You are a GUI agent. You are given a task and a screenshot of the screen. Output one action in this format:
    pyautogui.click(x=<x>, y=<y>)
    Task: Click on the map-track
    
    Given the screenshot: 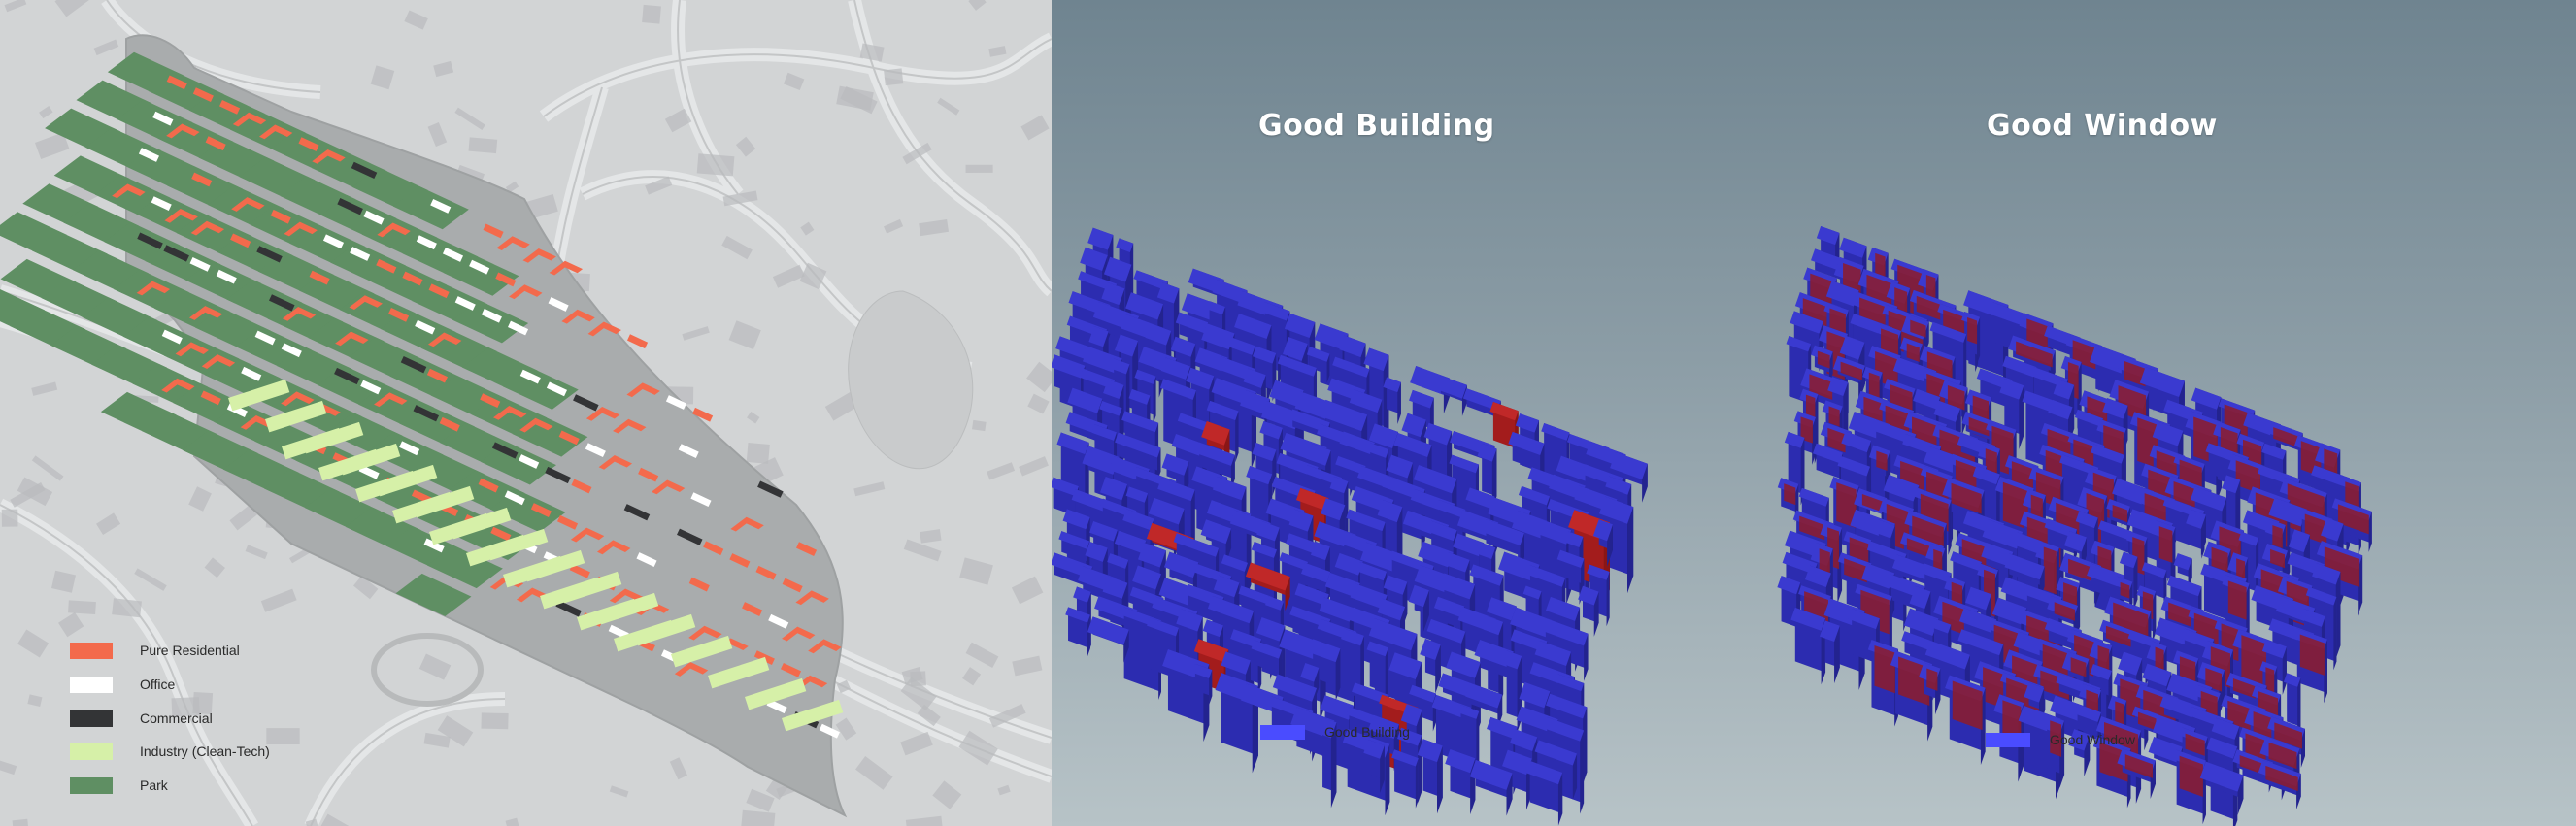 What is the action you would take?
    pyautogui.click(x=428, y=670)
    